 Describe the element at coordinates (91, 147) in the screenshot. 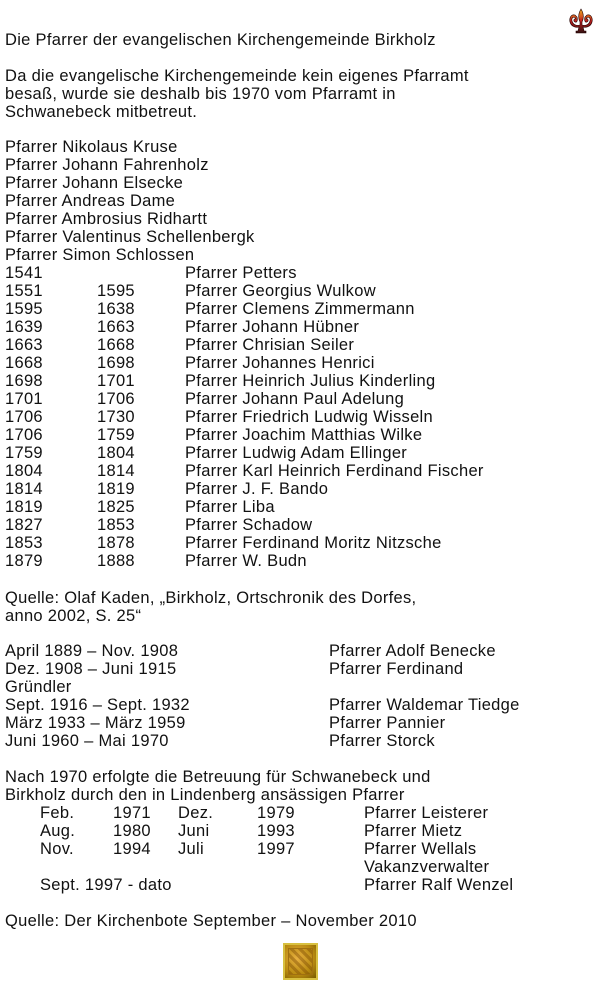

I see `pastor-name: Pfarrer Nikolaus Kruse` at that location.